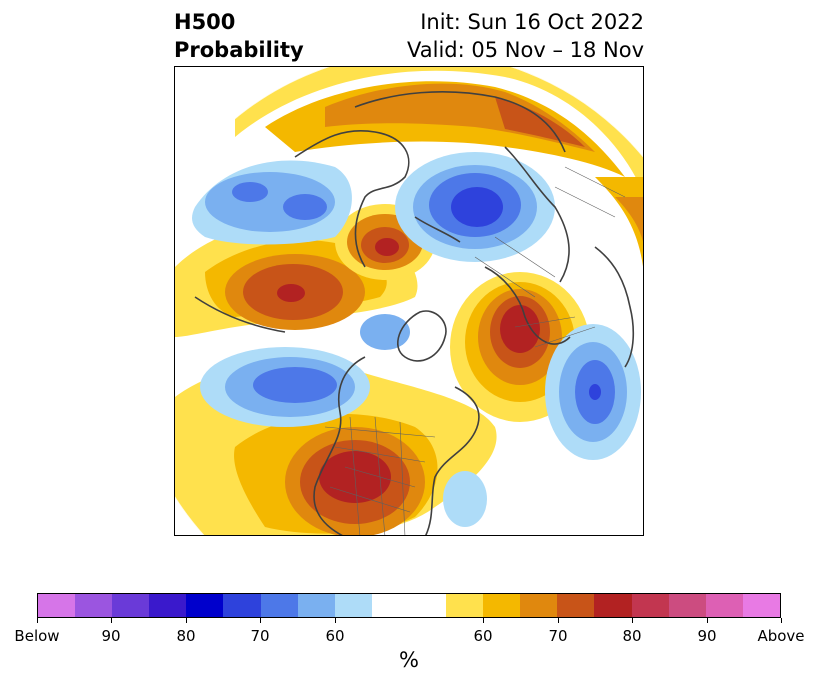 This screenshot has width=819, height=686. I want to click on colorbar-tick-label: Above, so click(781, 636).